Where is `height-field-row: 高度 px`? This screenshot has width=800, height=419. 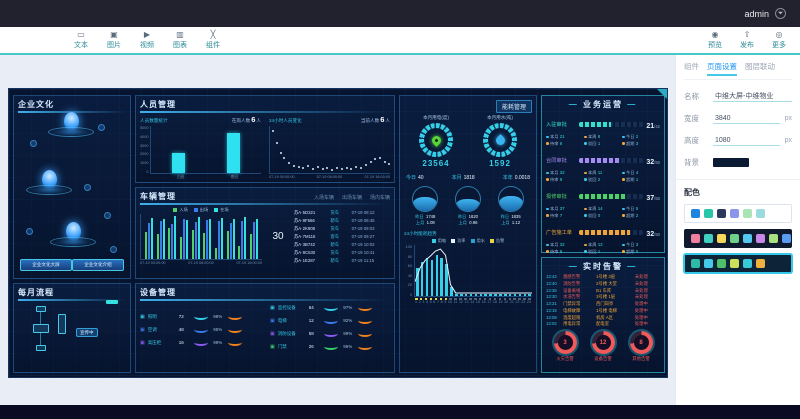
height-field-row: 高度 px is located at coordinates (738, 140).